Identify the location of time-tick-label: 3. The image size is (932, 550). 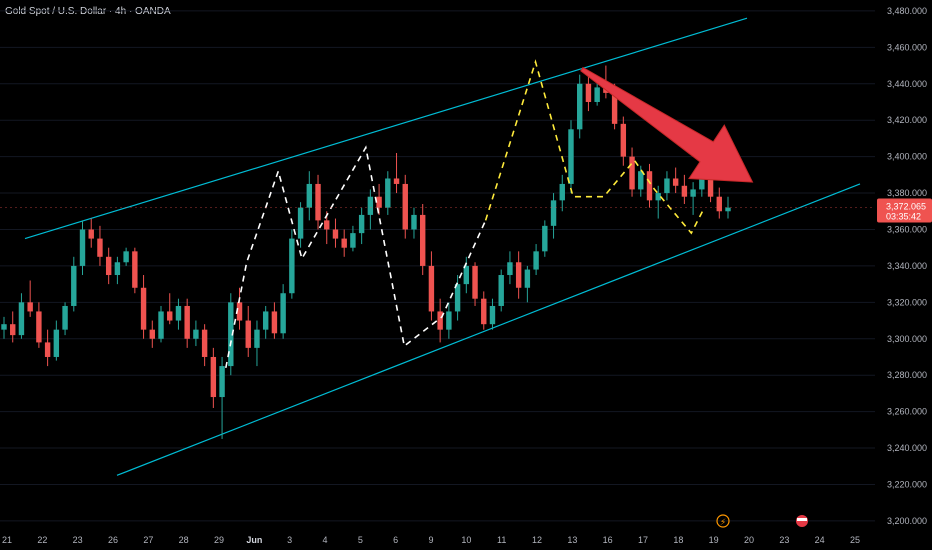
(289, 540).